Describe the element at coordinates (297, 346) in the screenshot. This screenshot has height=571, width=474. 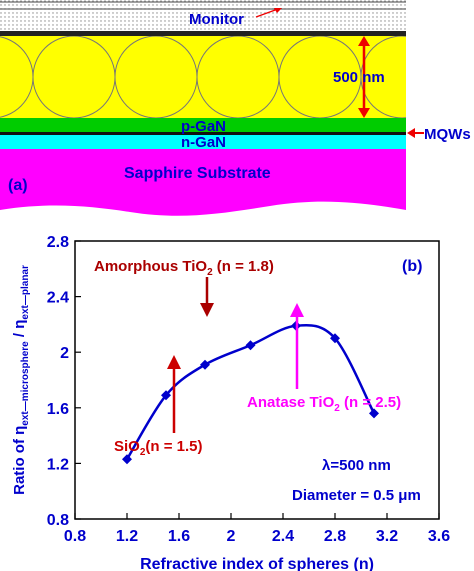
I see `anatase-arrow` at that location.